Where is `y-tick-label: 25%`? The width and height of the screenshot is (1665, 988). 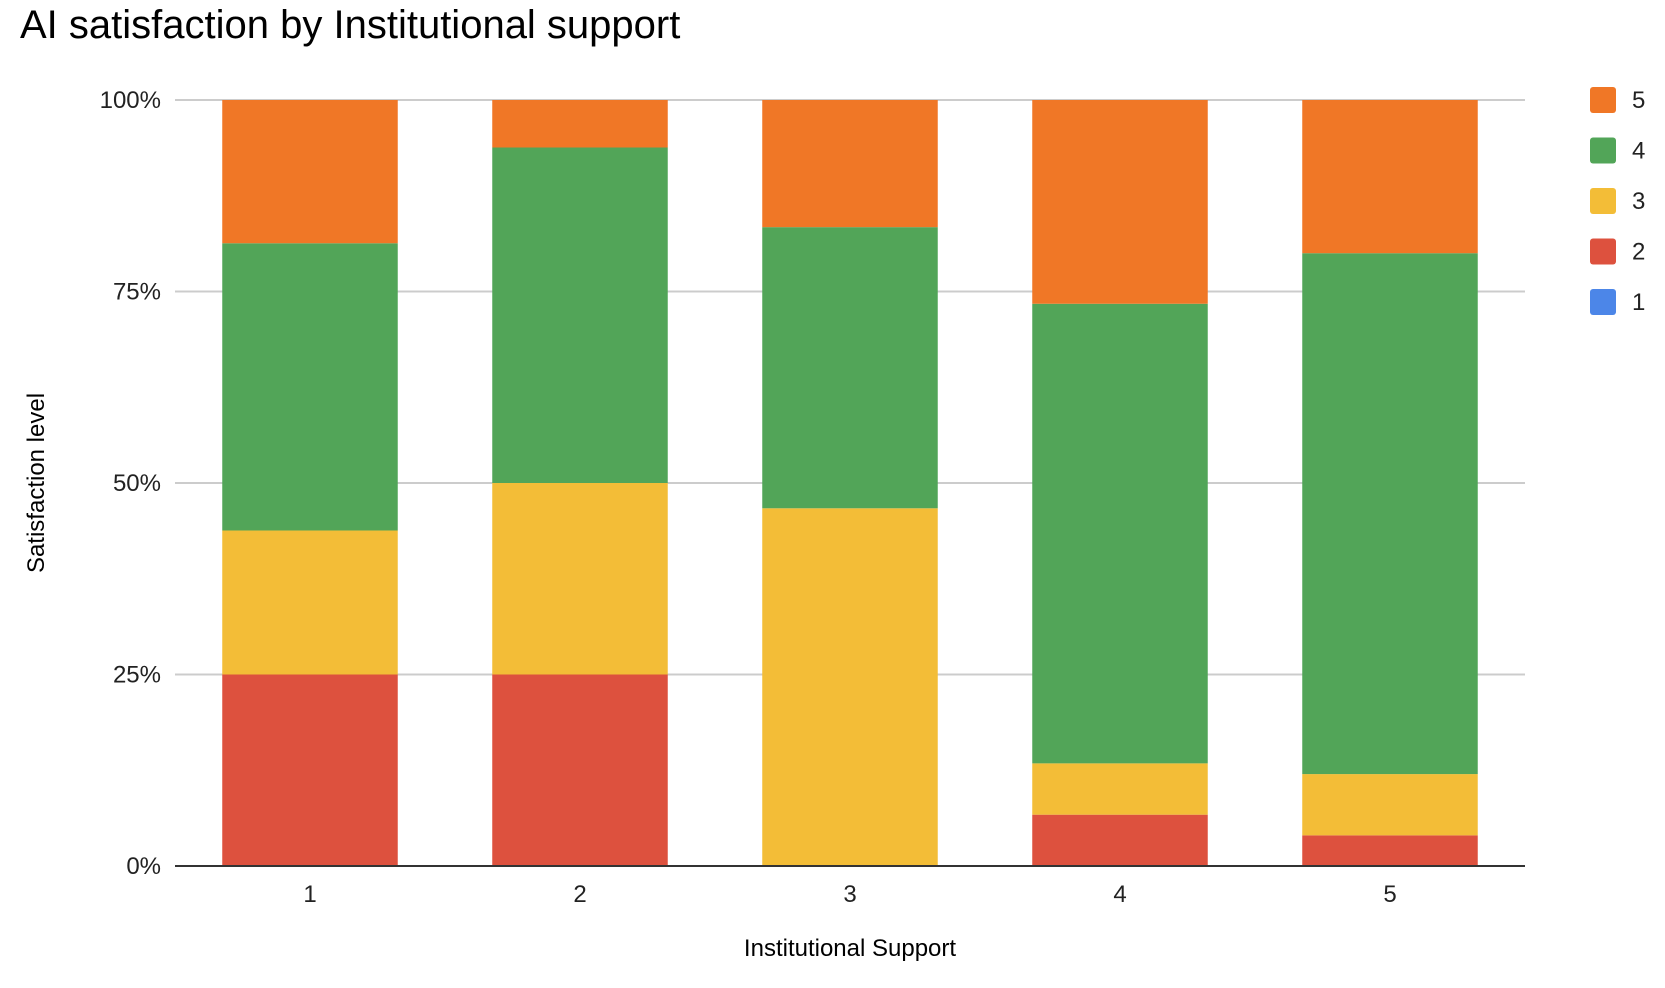
y-tick-label: 25% is located at coordinates (137, 675).